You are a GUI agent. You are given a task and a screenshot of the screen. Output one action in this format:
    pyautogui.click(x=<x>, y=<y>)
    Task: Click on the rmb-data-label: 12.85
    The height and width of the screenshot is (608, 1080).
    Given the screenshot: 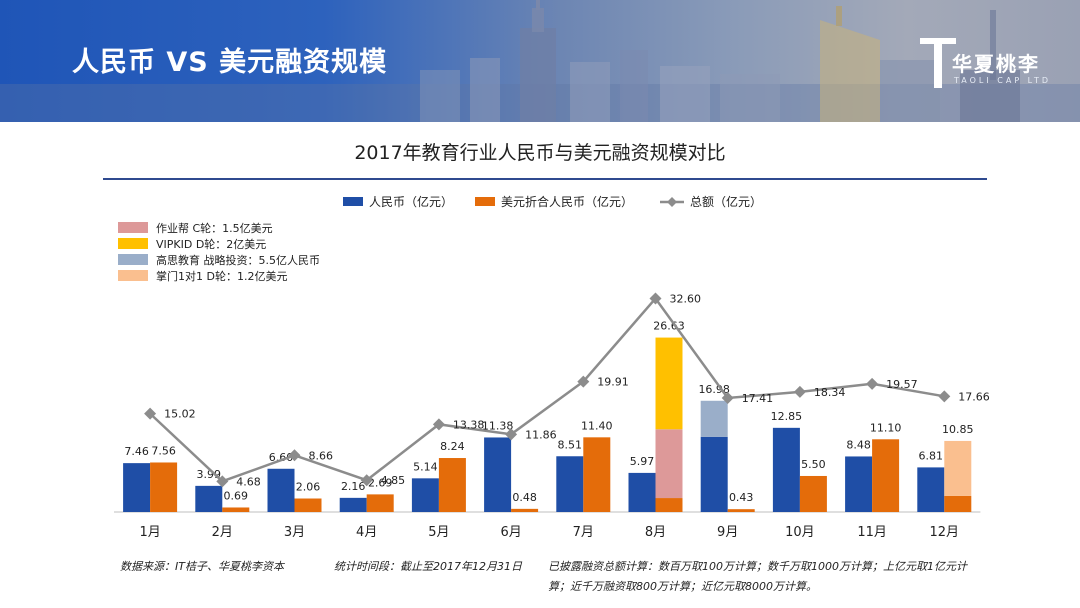 What is the action you would take?
    pyautogui.click(x=787, y=416)
    